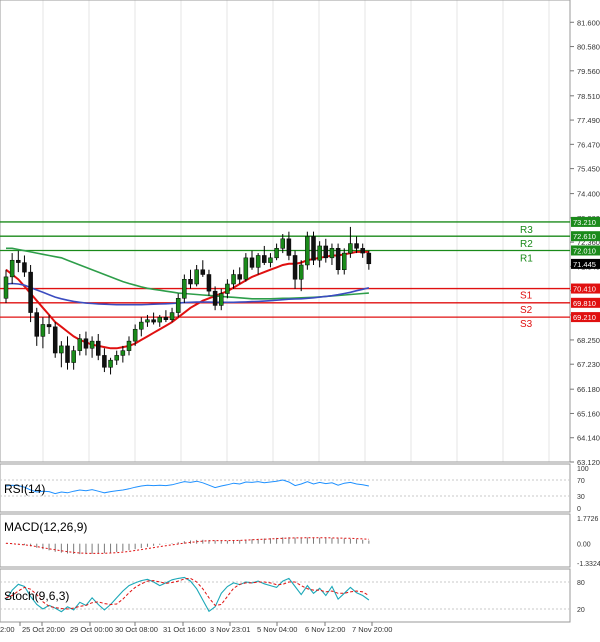  I want to click on rsi-tick-label: 70, so click(581, 481).